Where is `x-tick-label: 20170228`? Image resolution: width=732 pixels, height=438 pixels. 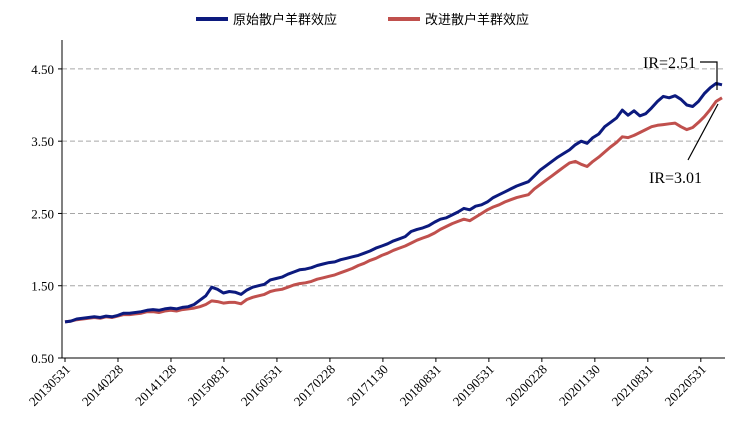
x-tick-label: 20170228 is located at coordinates (314, 385).